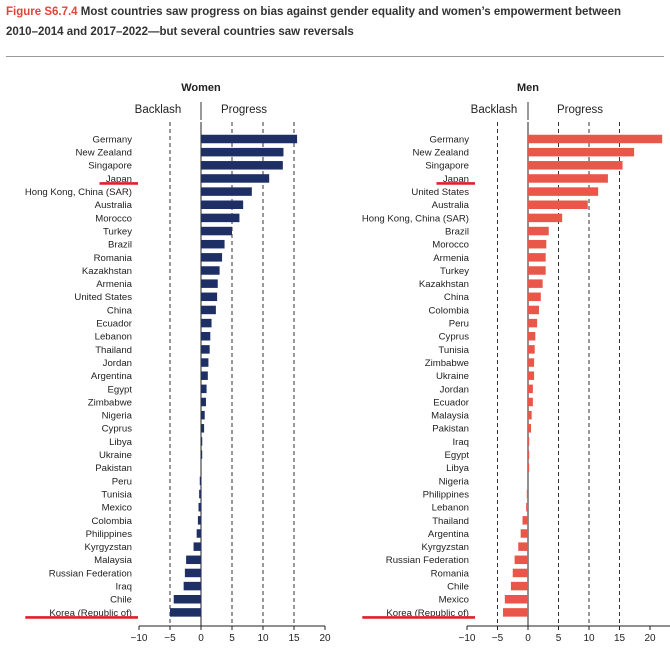 Image resolution: width=670 pixels, height=652 pixels. What do you see at coordinates (117, 231) in the screenshot?
I see `women-category-label: Turkey` at bounding box center [117, 231].